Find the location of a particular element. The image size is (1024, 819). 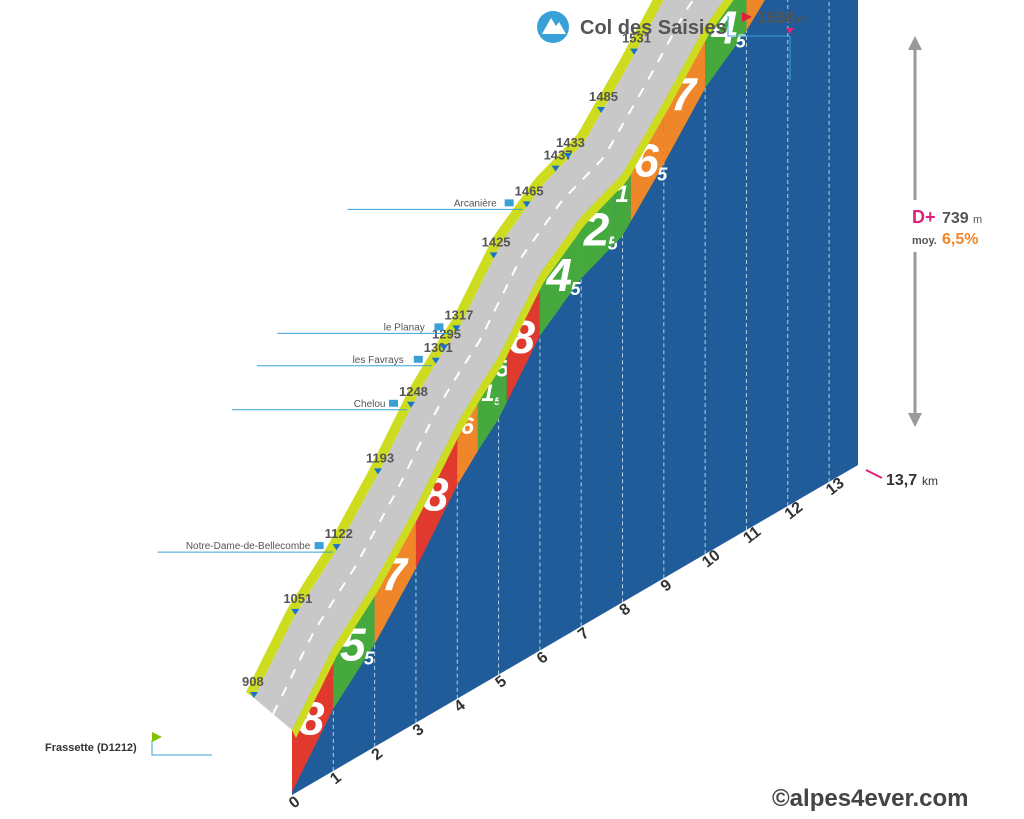

altitude-label: 1051 is located at coordinates (297, 598).